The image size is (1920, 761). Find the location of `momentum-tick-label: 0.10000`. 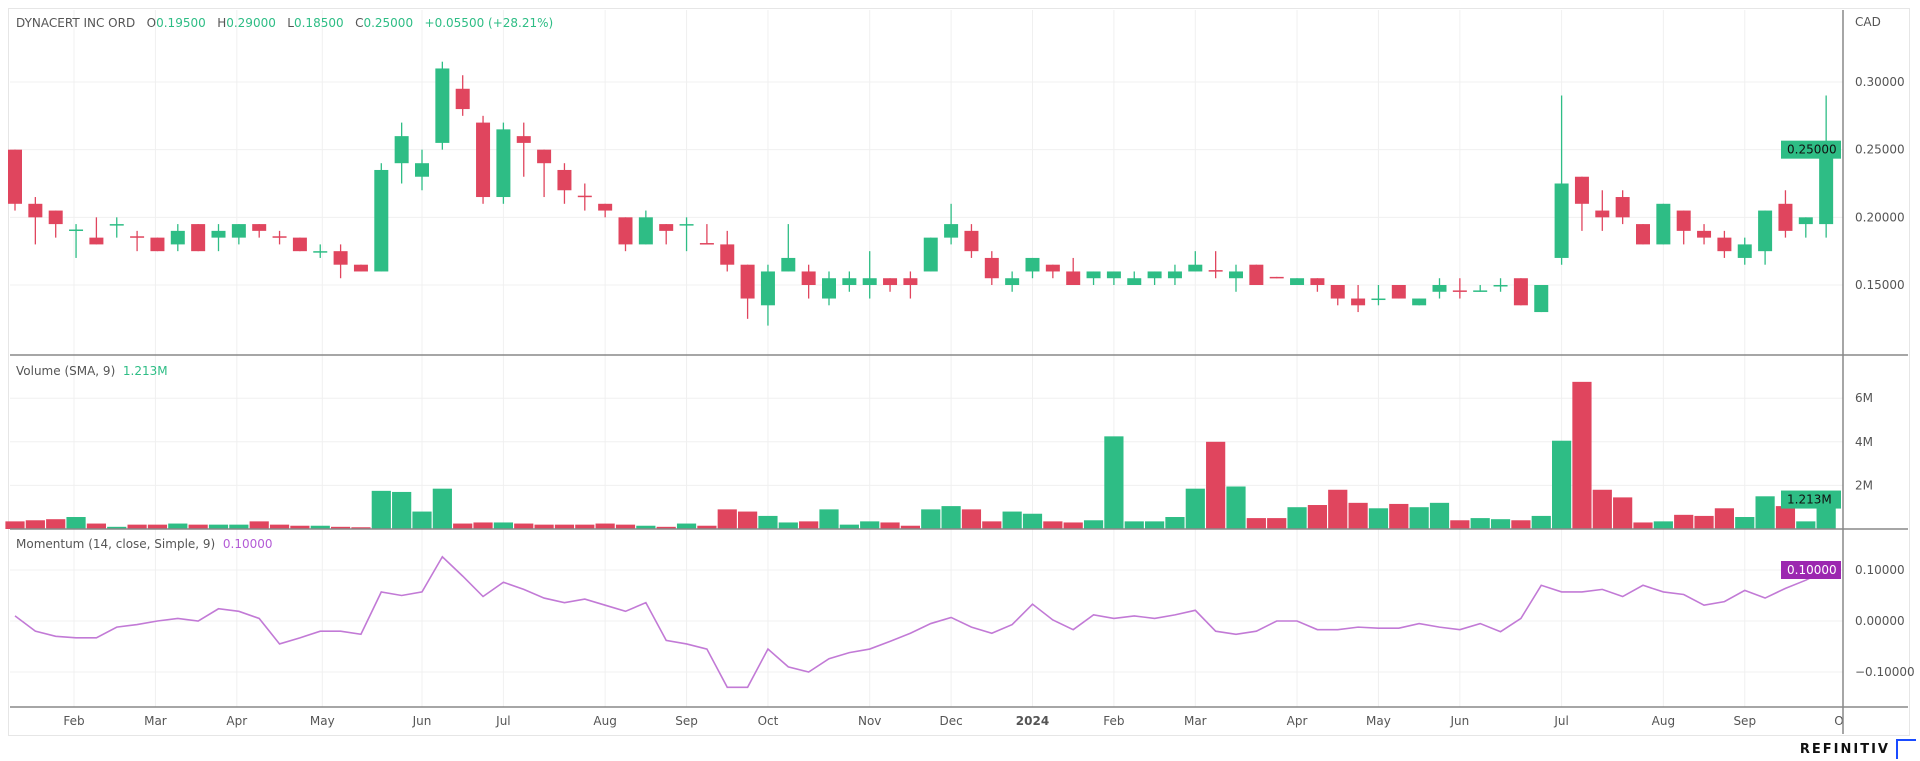

momentum-tick-label: 0.10000 is located at coordinates (1880, 570).